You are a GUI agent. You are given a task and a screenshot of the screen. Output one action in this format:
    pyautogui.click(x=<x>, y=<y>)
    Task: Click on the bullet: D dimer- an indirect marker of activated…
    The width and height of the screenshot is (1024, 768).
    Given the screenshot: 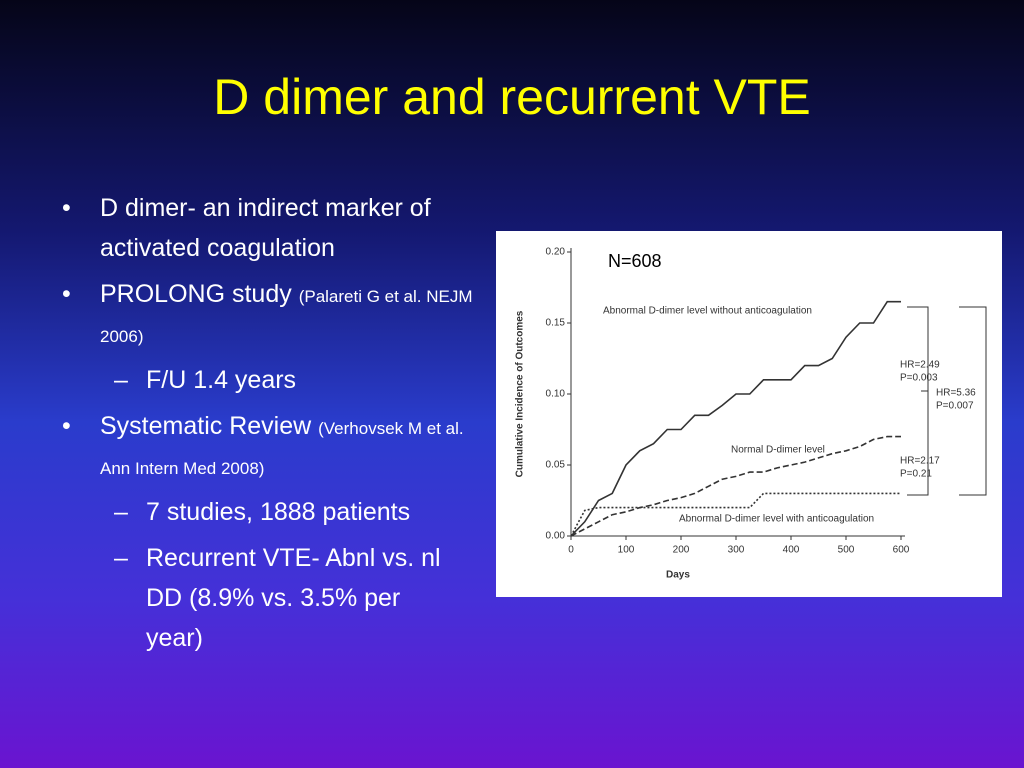 What is the action you would take?
    pyautogui.click(x=277, y=228)
    